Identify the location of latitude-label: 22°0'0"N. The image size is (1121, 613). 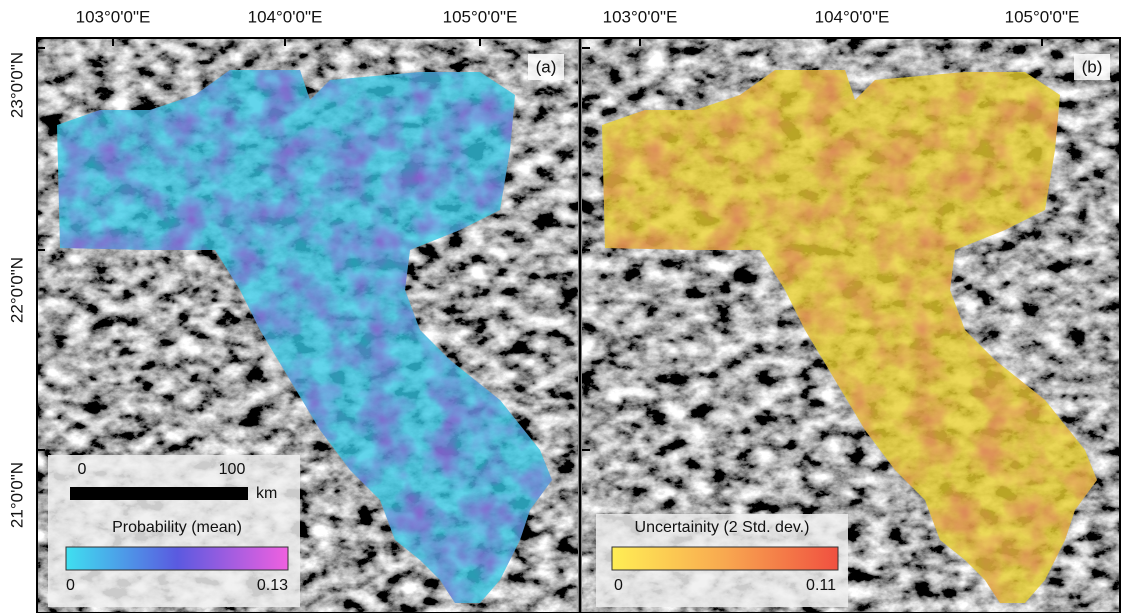
(16, 290).